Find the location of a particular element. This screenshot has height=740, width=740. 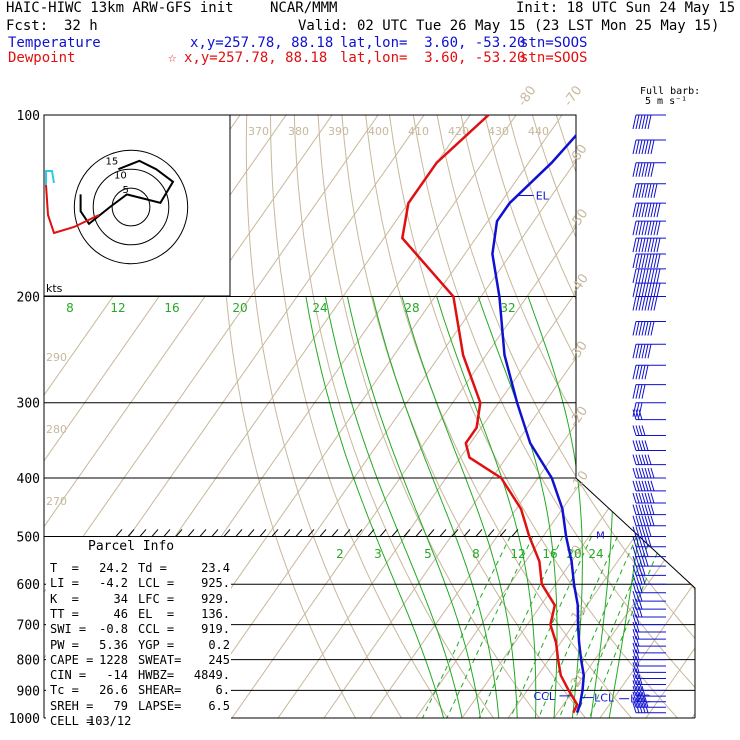

parcel-cell: Td = is located at coordinates (152, 568).